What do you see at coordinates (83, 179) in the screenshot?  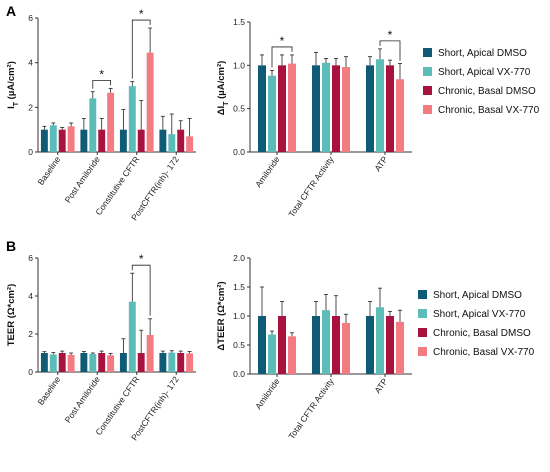 I see `x-tick-label: Post Amiloride` at bounding box center [83, 179].